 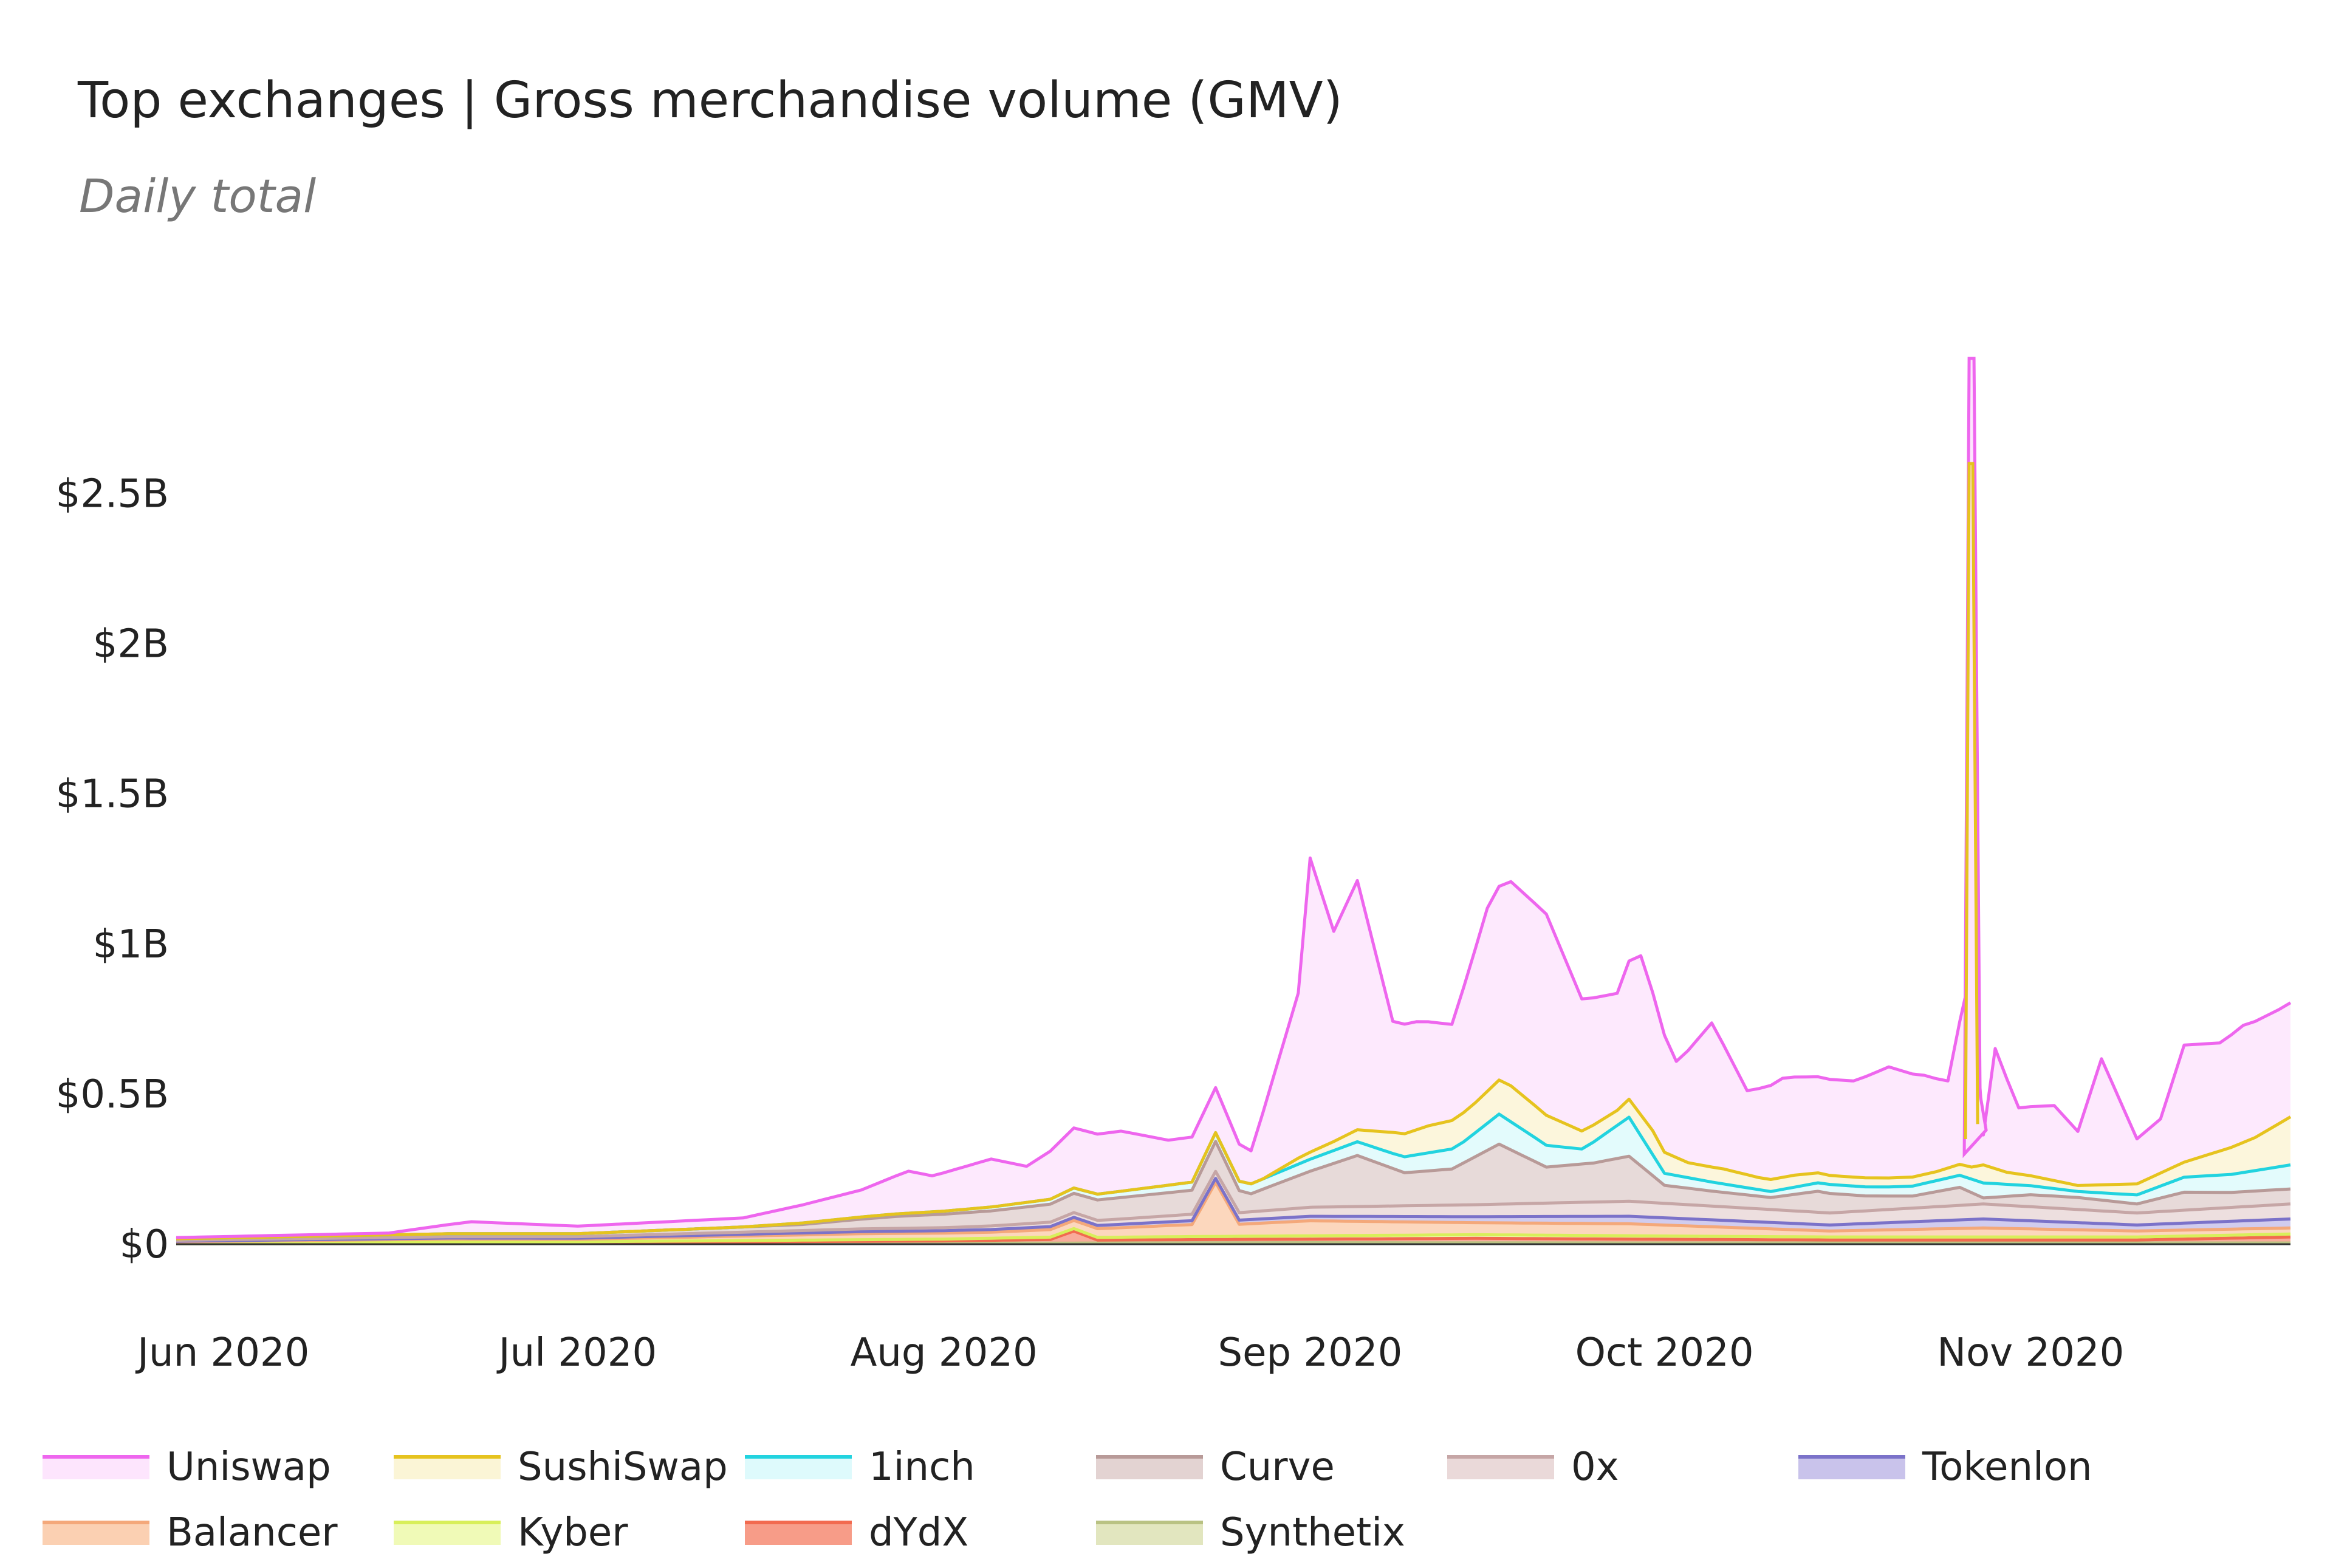 I want to click on area-curve, so click(x=1233, y=1191).